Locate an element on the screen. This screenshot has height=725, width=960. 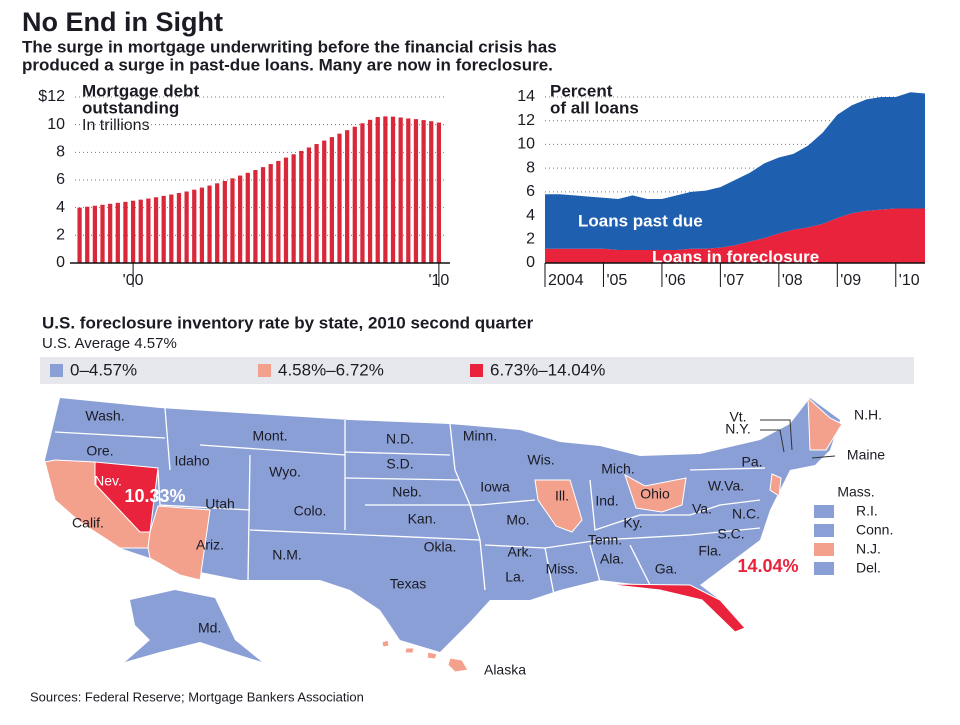
y-tick-label: 2 is located at coordinates (530, 239).